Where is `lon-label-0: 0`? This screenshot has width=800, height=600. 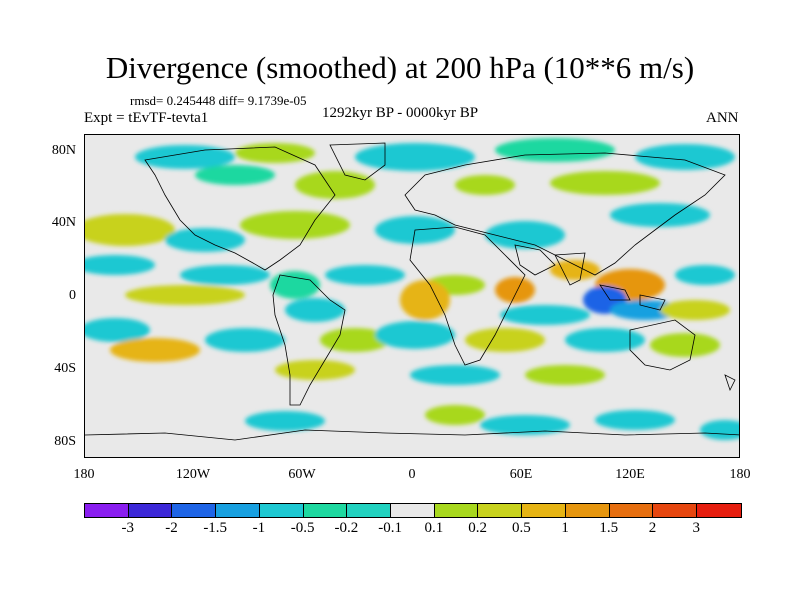
lon-label-0: 0 is located at coordinates (412, 474).